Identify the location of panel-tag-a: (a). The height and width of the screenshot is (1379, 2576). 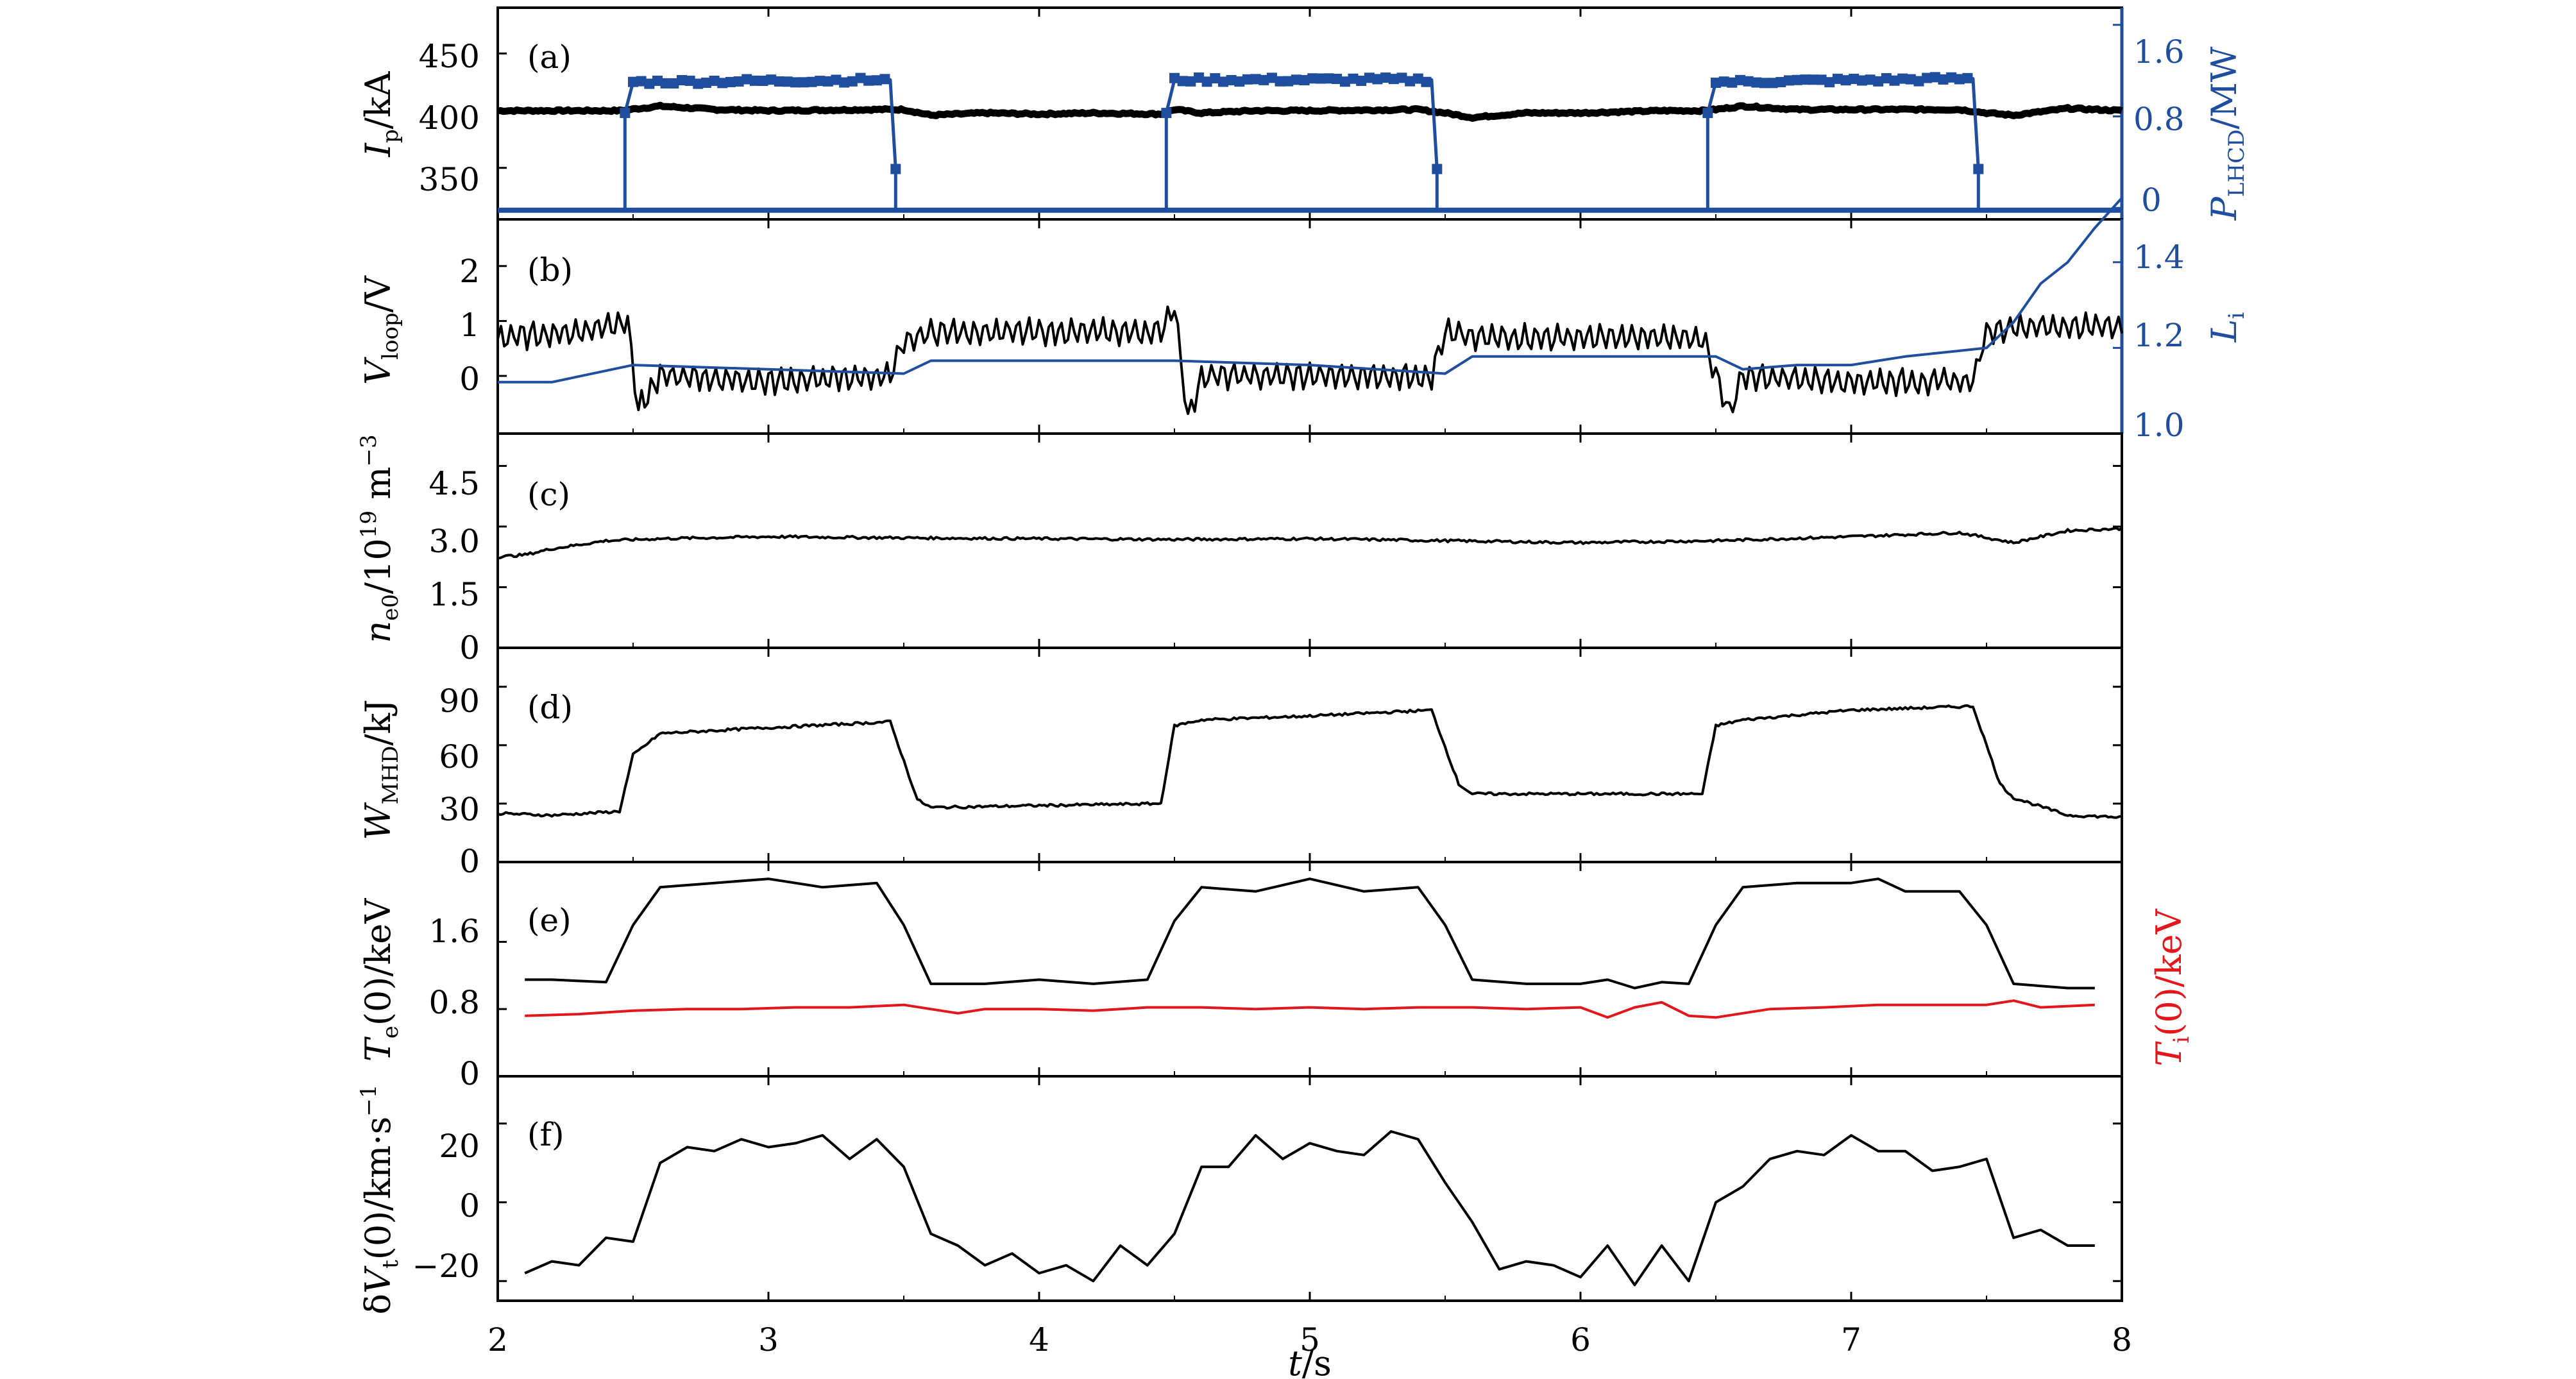
(549, 57).